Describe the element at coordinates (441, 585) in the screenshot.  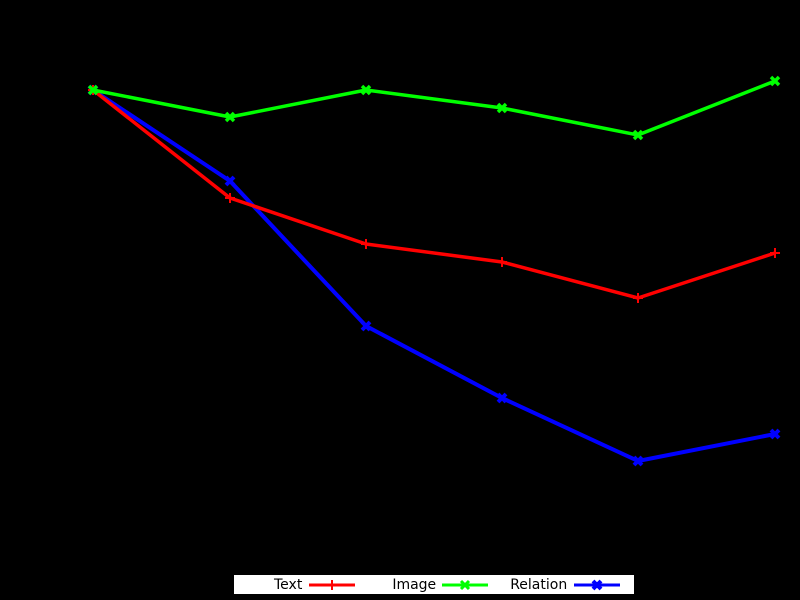
I see `legend-item-image: Image` at that location.